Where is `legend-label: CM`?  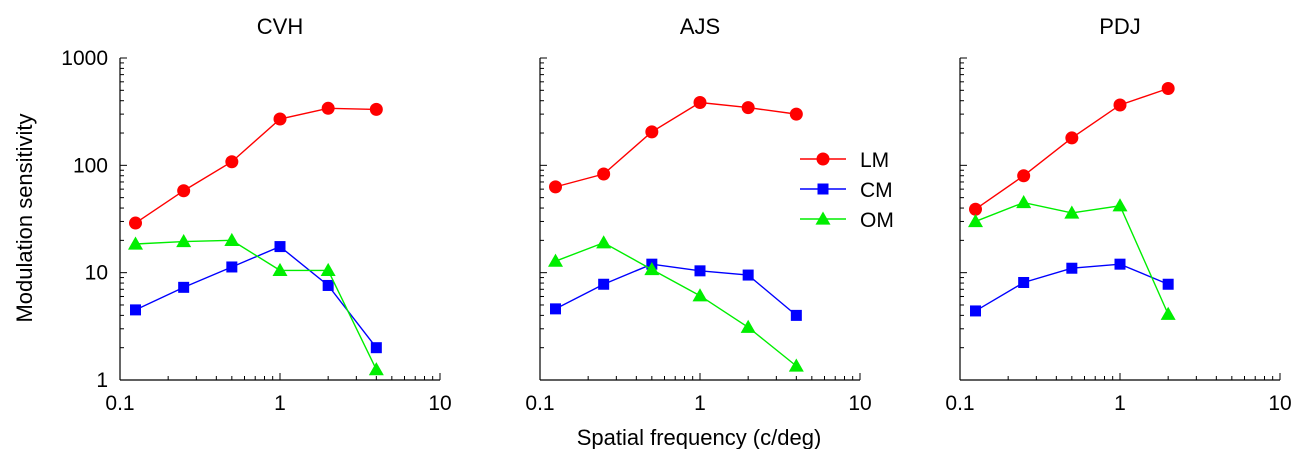 legend-label: CM is located at coordinates (876, 190).